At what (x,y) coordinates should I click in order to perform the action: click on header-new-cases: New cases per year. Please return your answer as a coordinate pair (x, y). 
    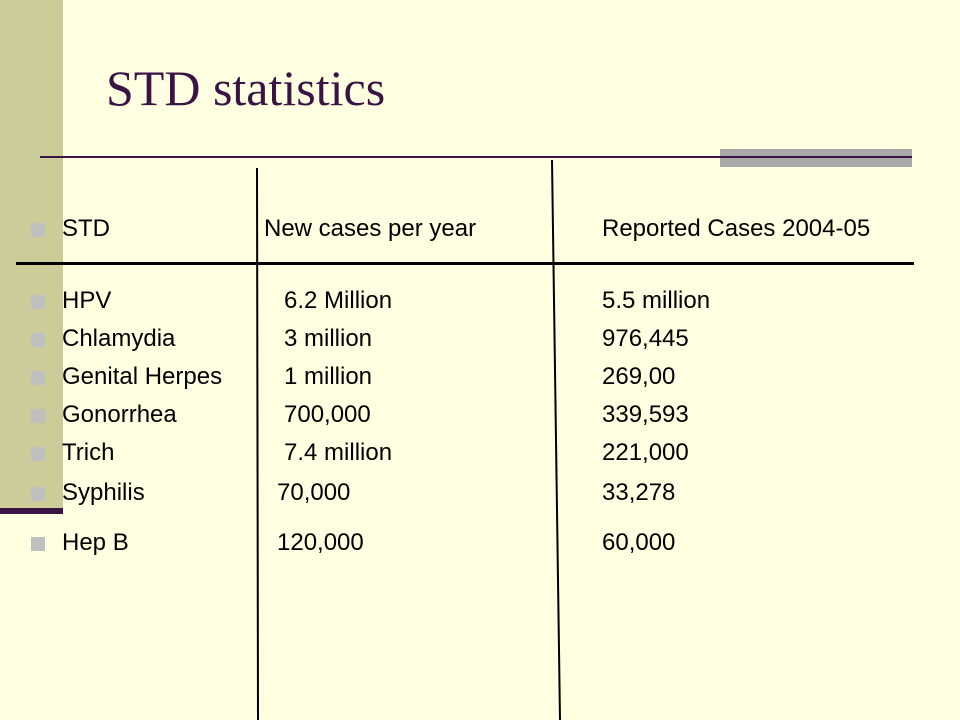
    Looking at the image, I should click on (370, 228).